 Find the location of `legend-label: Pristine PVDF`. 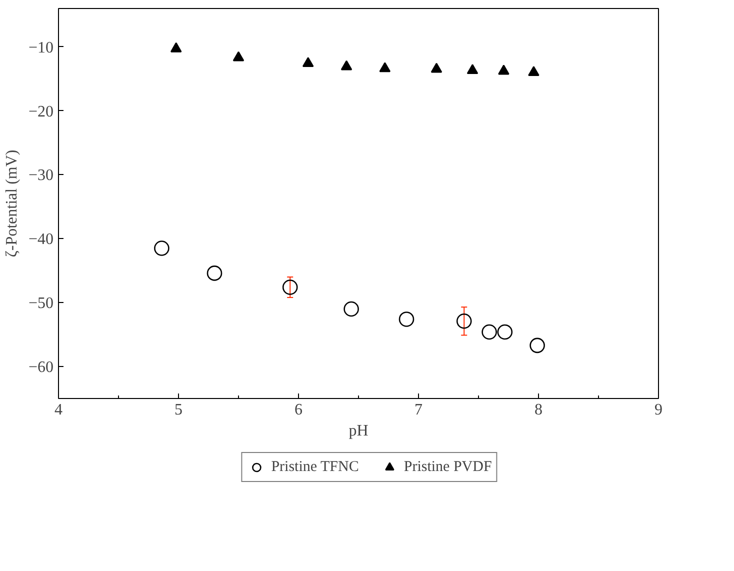

legend-label: Pristine PVDF is located at coordinates (448, 467).